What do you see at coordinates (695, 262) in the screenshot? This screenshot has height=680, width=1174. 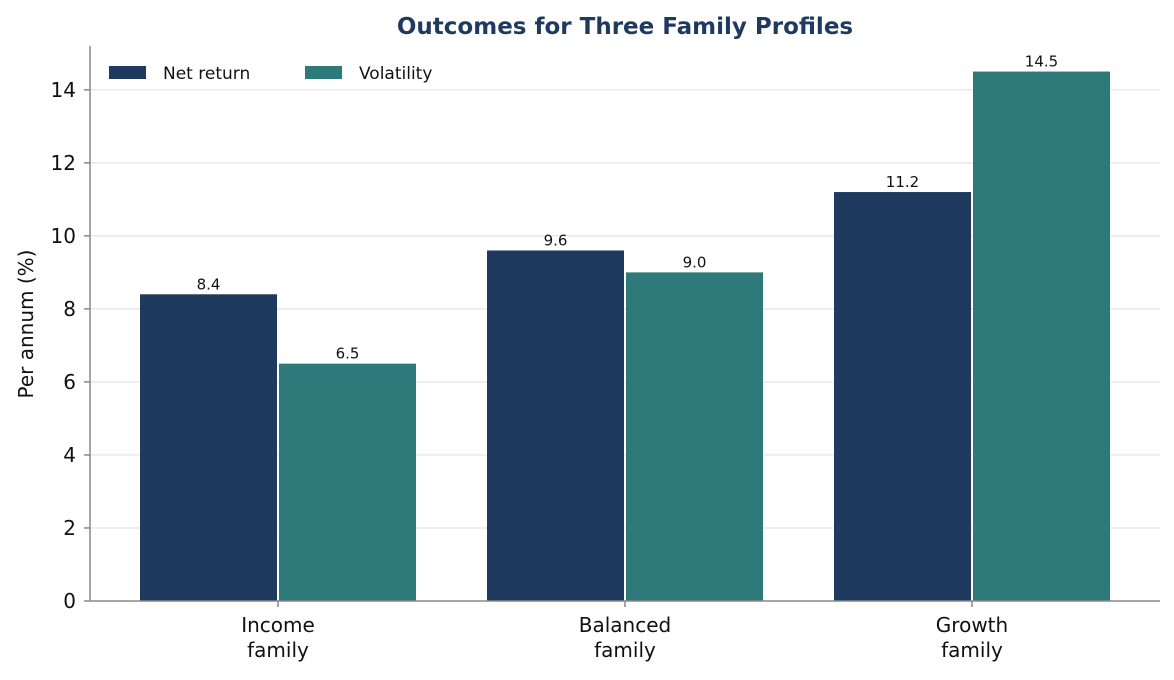 I see `bar-value-label: 9.0` at bounding box center [695, 262].